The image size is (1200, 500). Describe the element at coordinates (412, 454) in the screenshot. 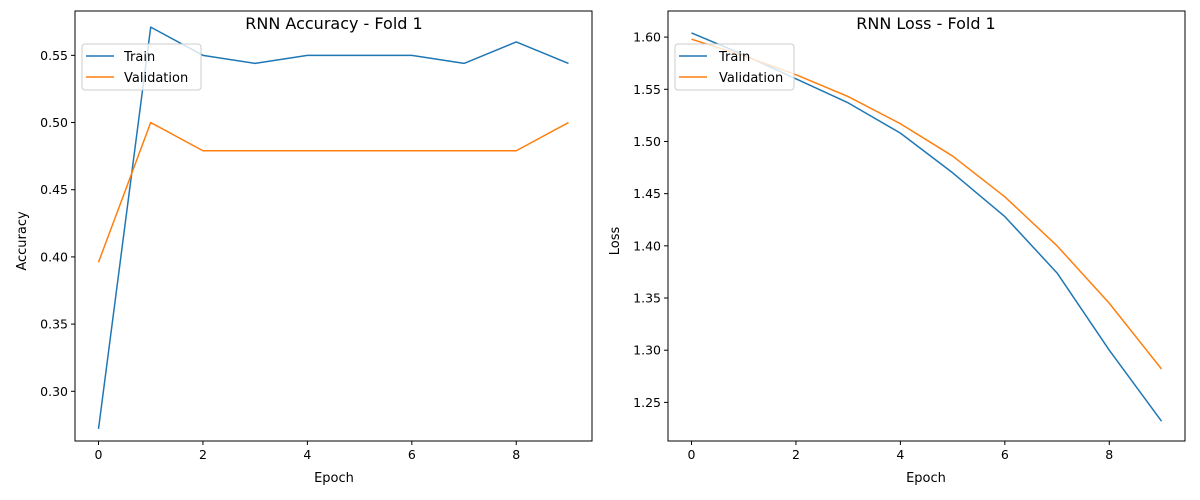

I see `accuracy-x-tick-label: 6` at that location.